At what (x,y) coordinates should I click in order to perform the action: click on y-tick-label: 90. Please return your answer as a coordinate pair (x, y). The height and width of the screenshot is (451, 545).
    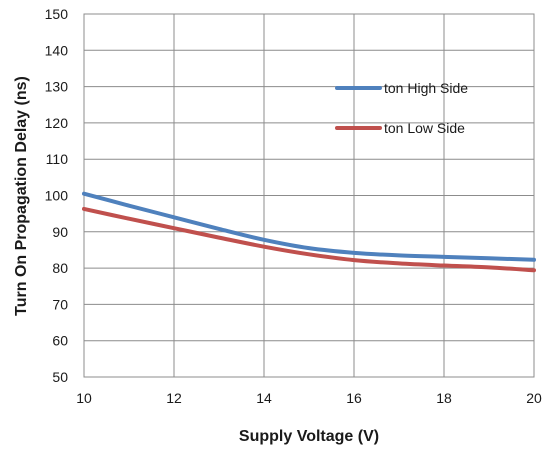
    Looking at the image, I should click on (60, 232).